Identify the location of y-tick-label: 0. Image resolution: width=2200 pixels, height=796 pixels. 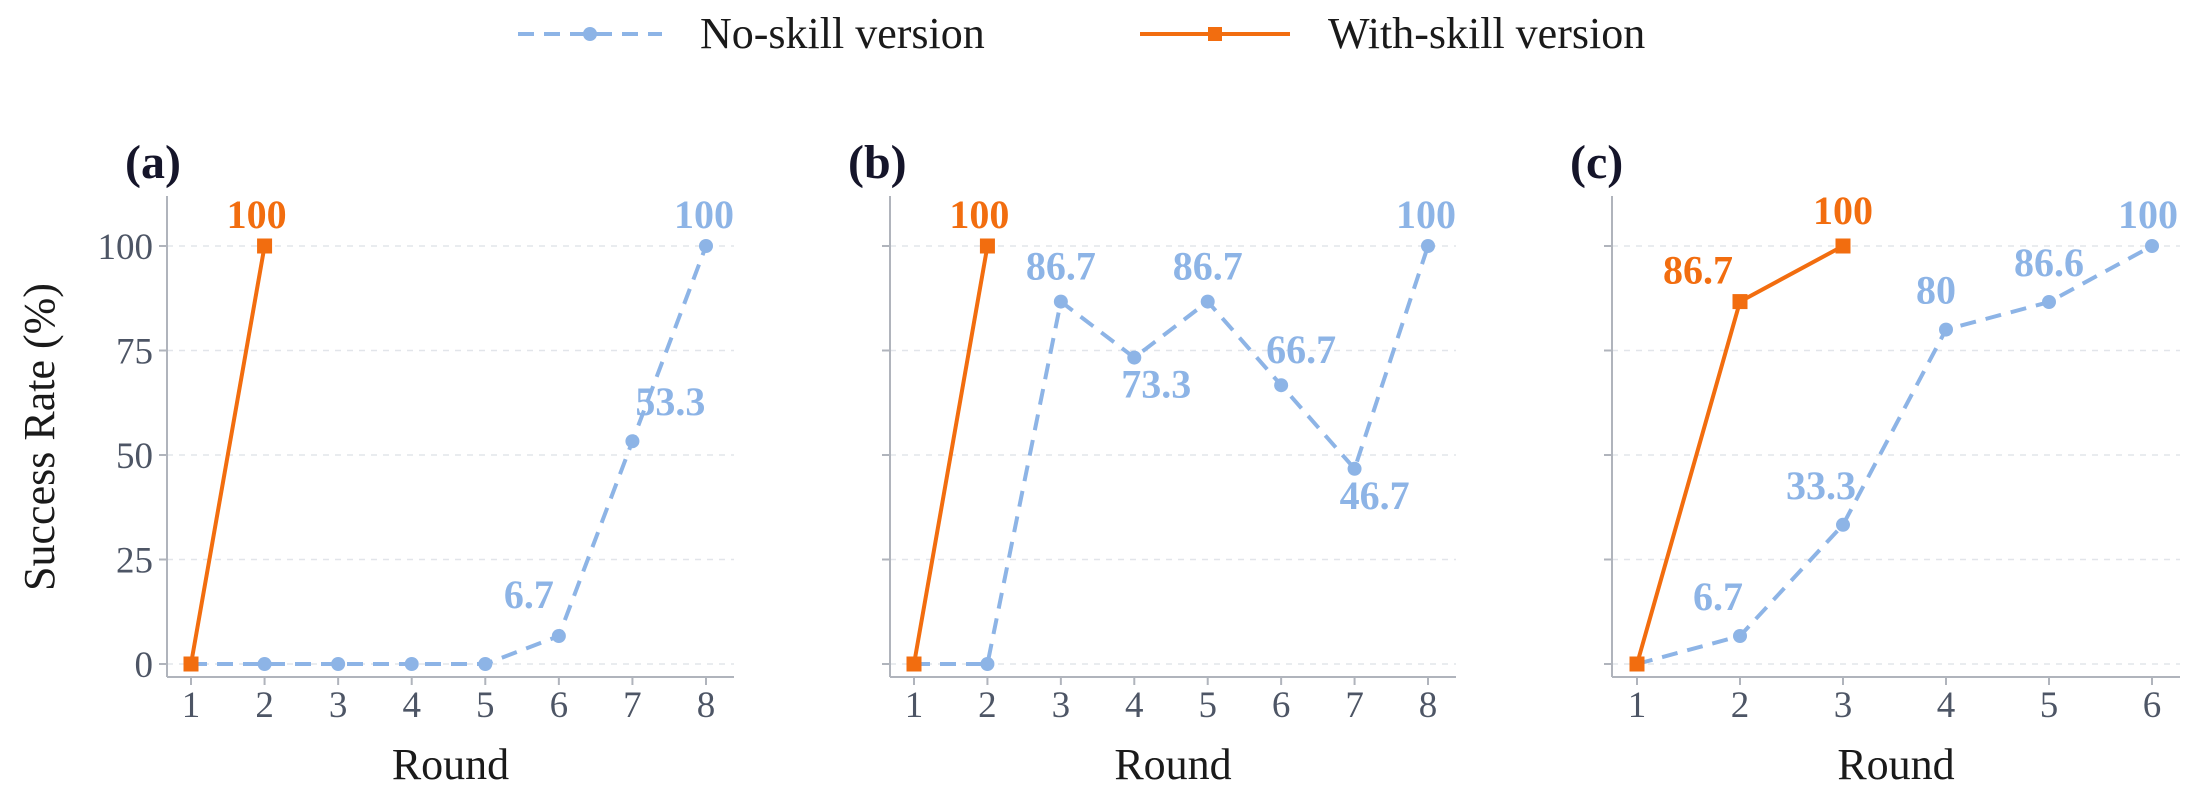
(144, 665).